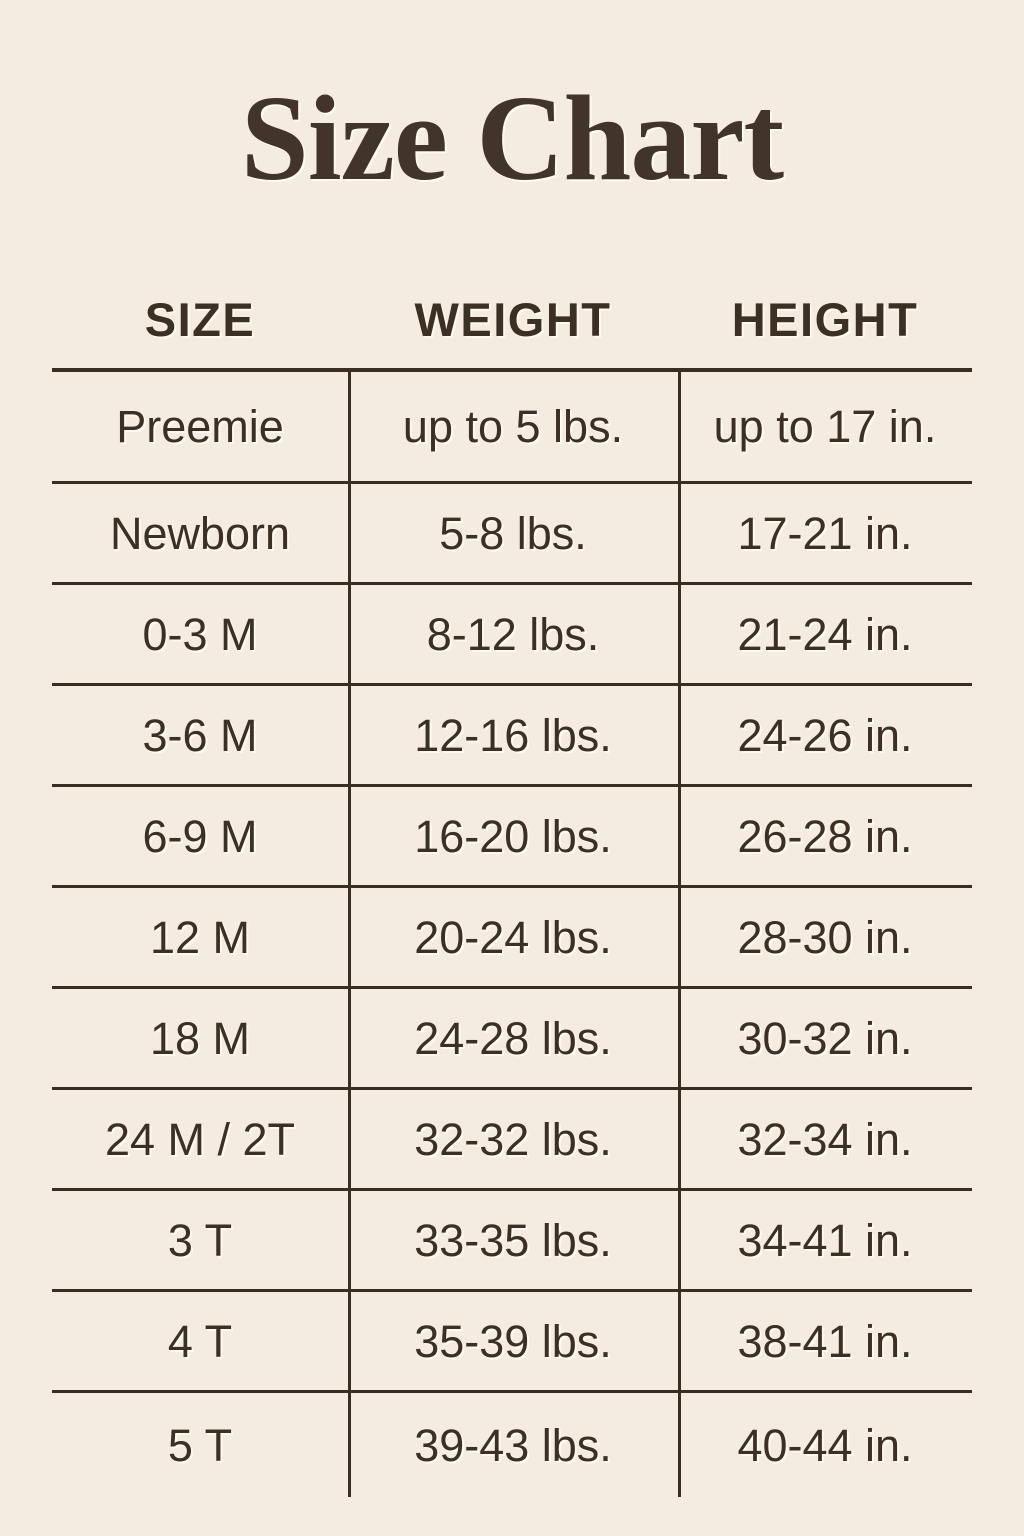  What do you see at coordinates (825, 836) in the screenshot?
I see `cell-height: 26-28 in.` at bounding box center [825, 836].